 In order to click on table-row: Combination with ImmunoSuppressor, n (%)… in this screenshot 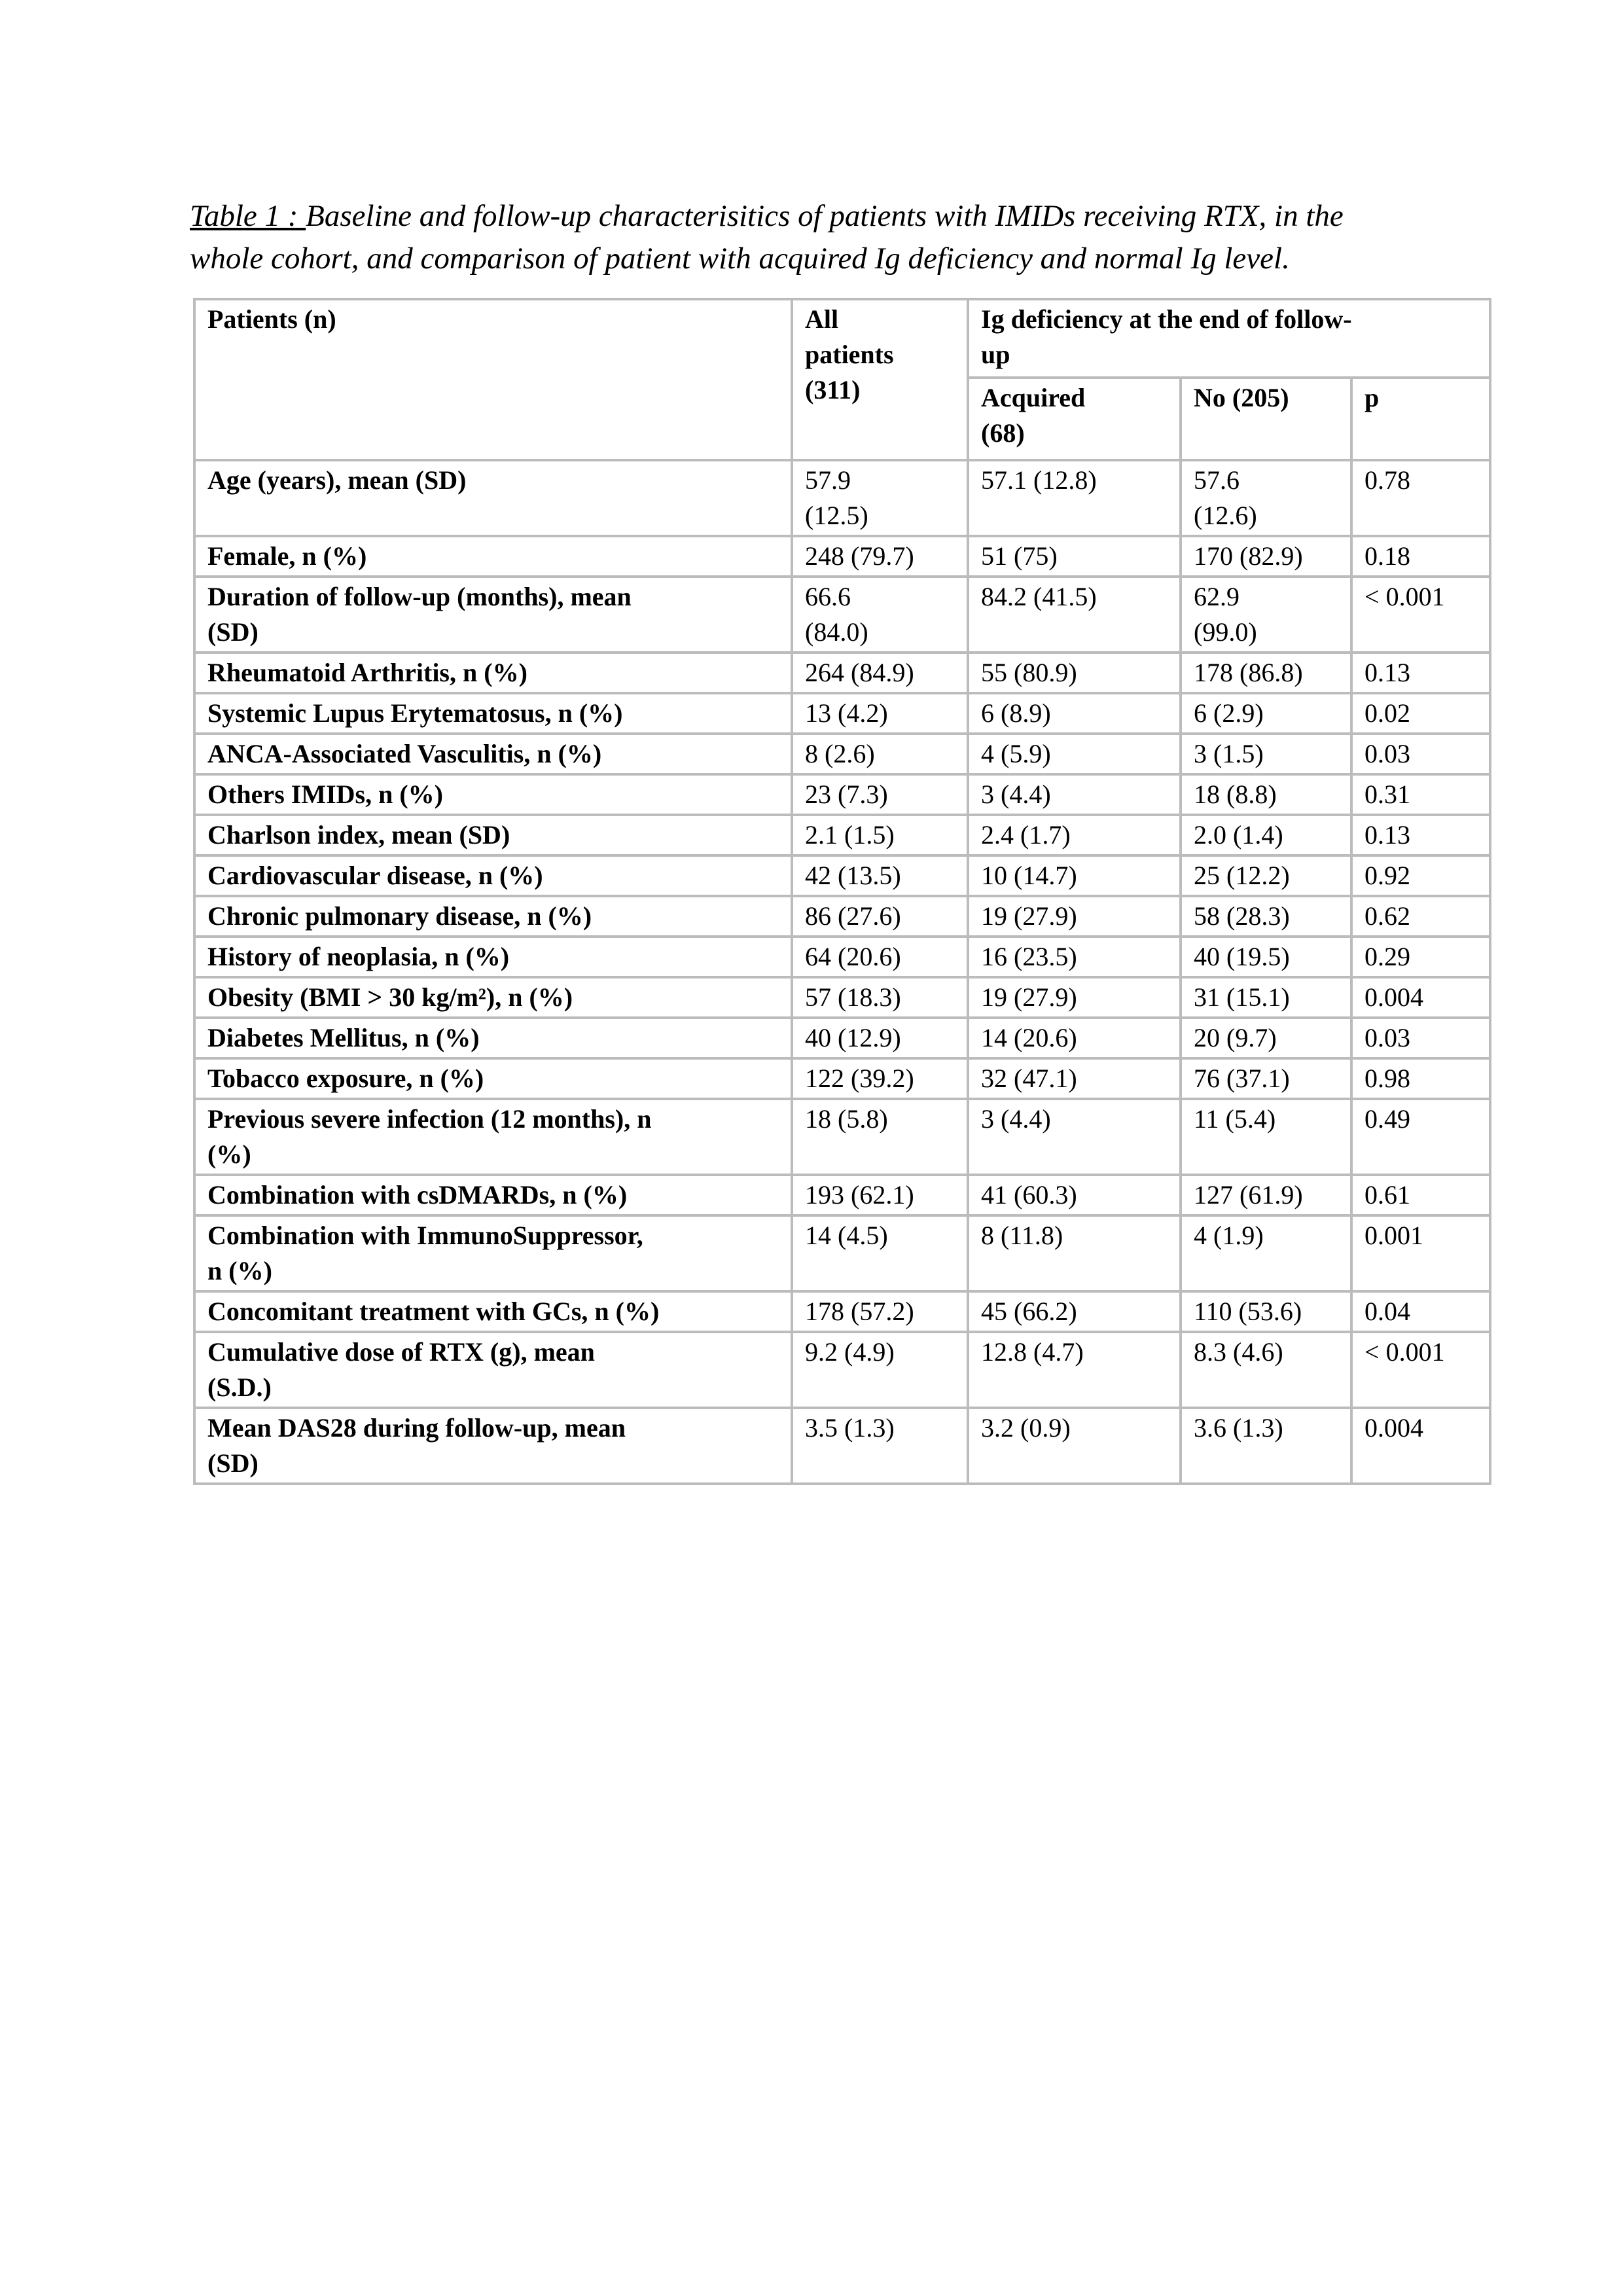, I will do `click(842, 1253)`.